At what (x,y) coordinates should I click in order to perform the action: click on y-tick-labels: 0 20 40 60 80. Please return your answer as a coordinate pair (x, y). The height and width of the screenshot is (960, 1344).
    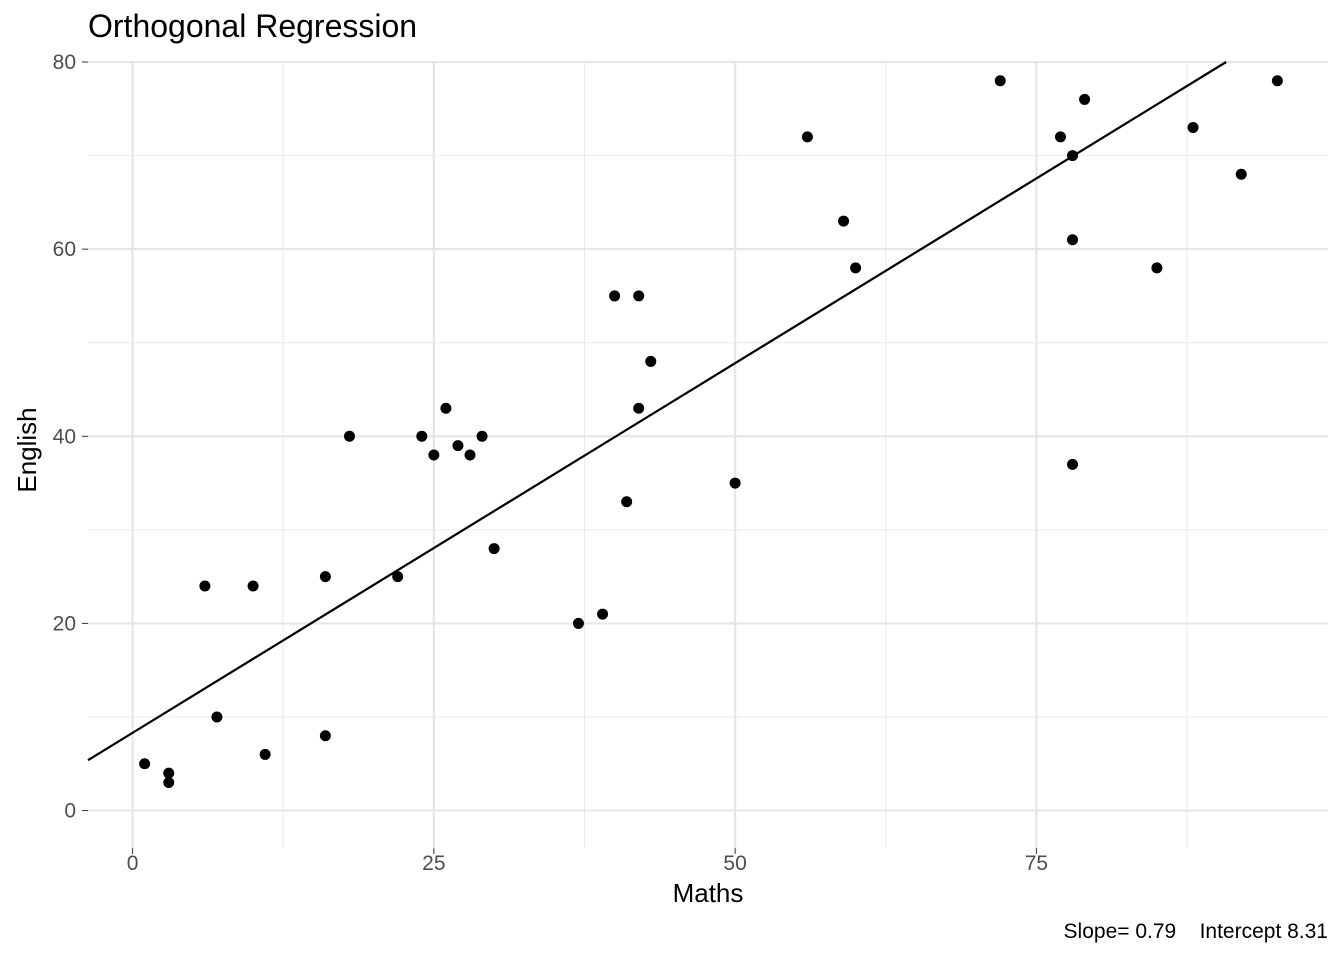
    Looking at the image, I should click on (64, 437).